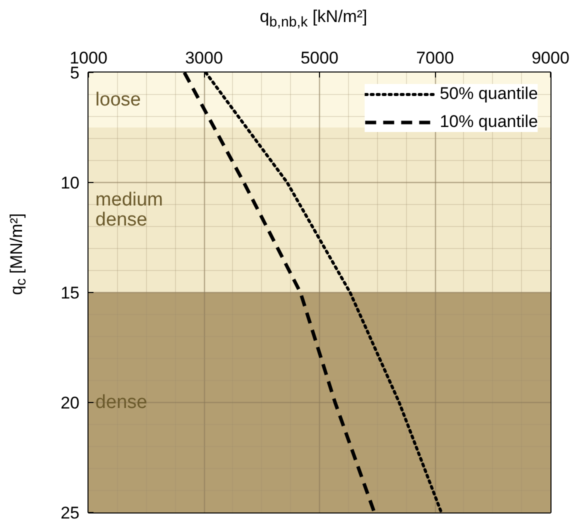  I want to click on x-tick-label: 5000, so click(319, 58).